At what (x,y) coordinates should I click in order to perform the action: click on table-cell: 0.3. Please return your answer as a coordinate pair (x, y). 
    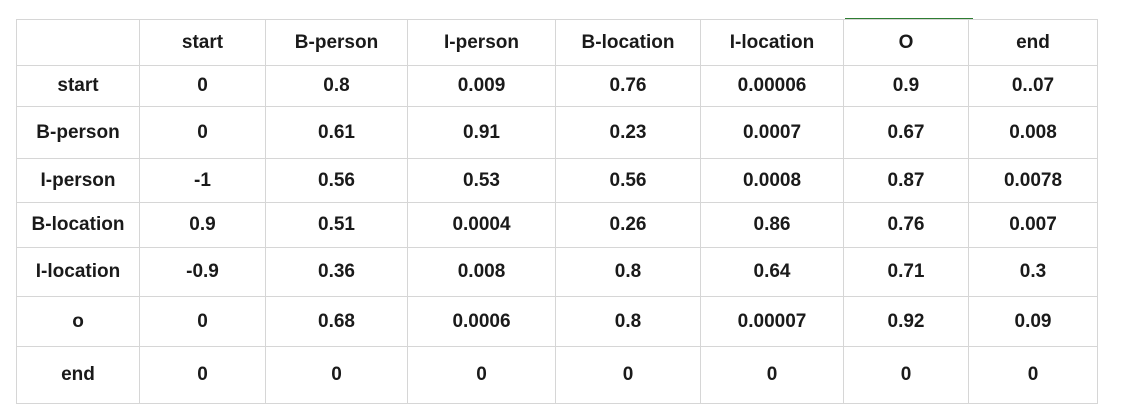
    Looking at the image, I should click on (1033, 272).